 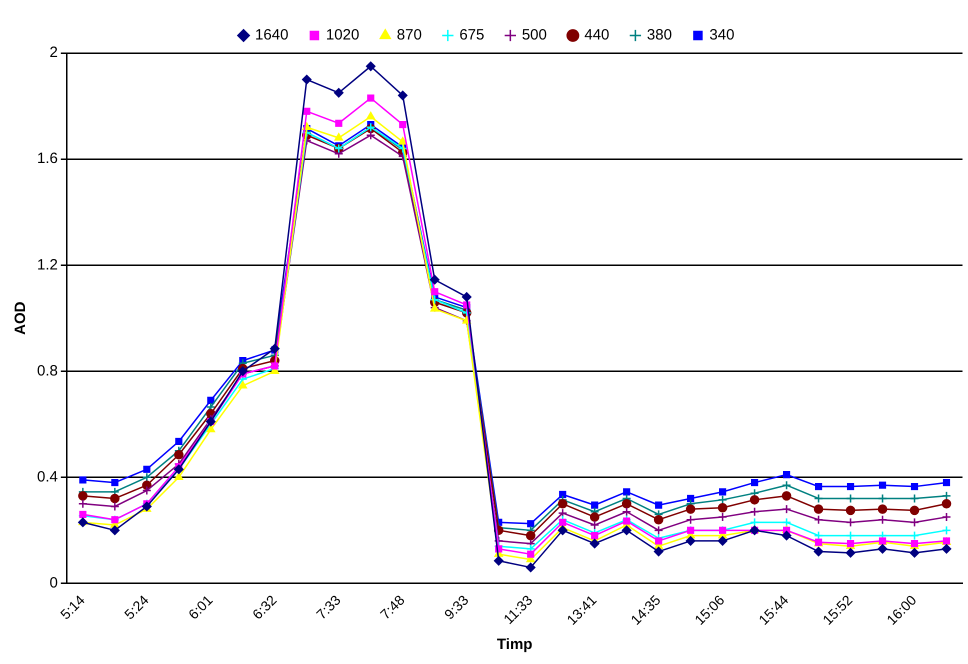 I want to click on legend-label: 870, so click(x=409, y=35).